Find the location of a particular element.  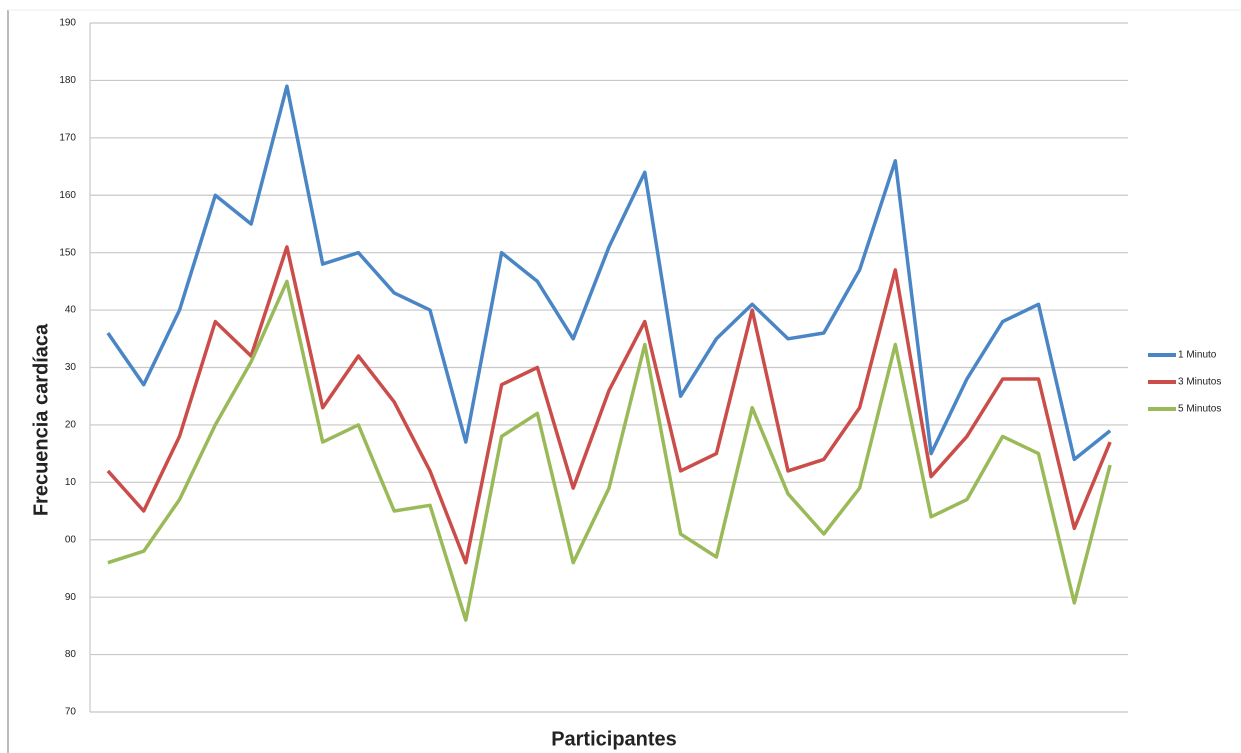

y-tick-label: 00 is located at coordinates (71, 539).